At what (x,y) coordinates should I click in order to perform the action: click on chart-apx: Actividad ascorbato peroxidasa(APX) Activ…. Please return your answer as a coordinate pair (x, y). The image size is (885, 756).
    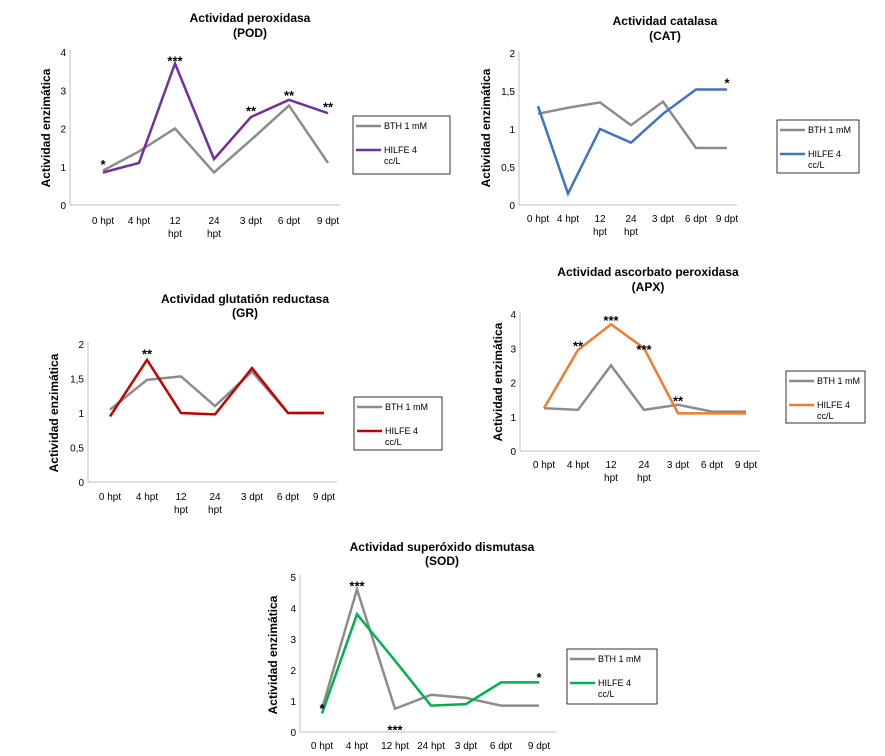
    Looking at the image, I should click on (678, 374).